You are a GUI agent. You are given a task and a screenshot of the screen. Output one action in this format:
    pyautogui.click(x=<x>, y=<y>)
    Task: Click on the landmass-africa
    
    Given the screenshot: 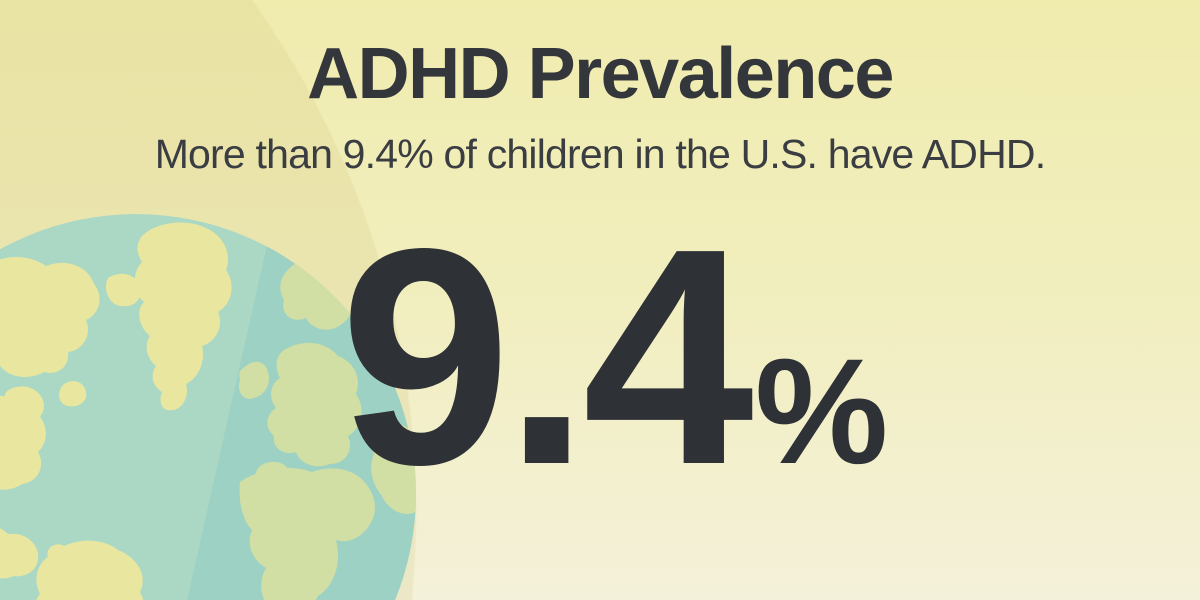 What is the action you would take?
    pyautogui.click(x=307, y=533)
    